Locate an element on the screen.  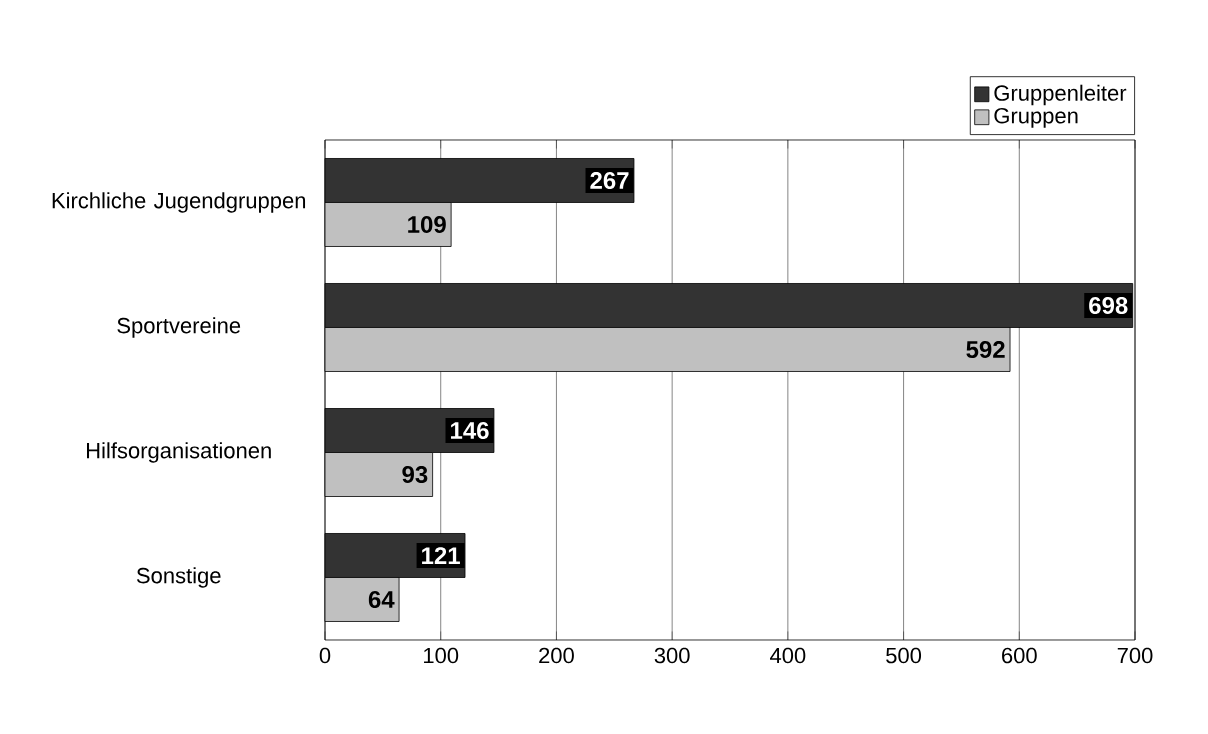
x-tick-label: 600 is located at coordinates (1019, 655).